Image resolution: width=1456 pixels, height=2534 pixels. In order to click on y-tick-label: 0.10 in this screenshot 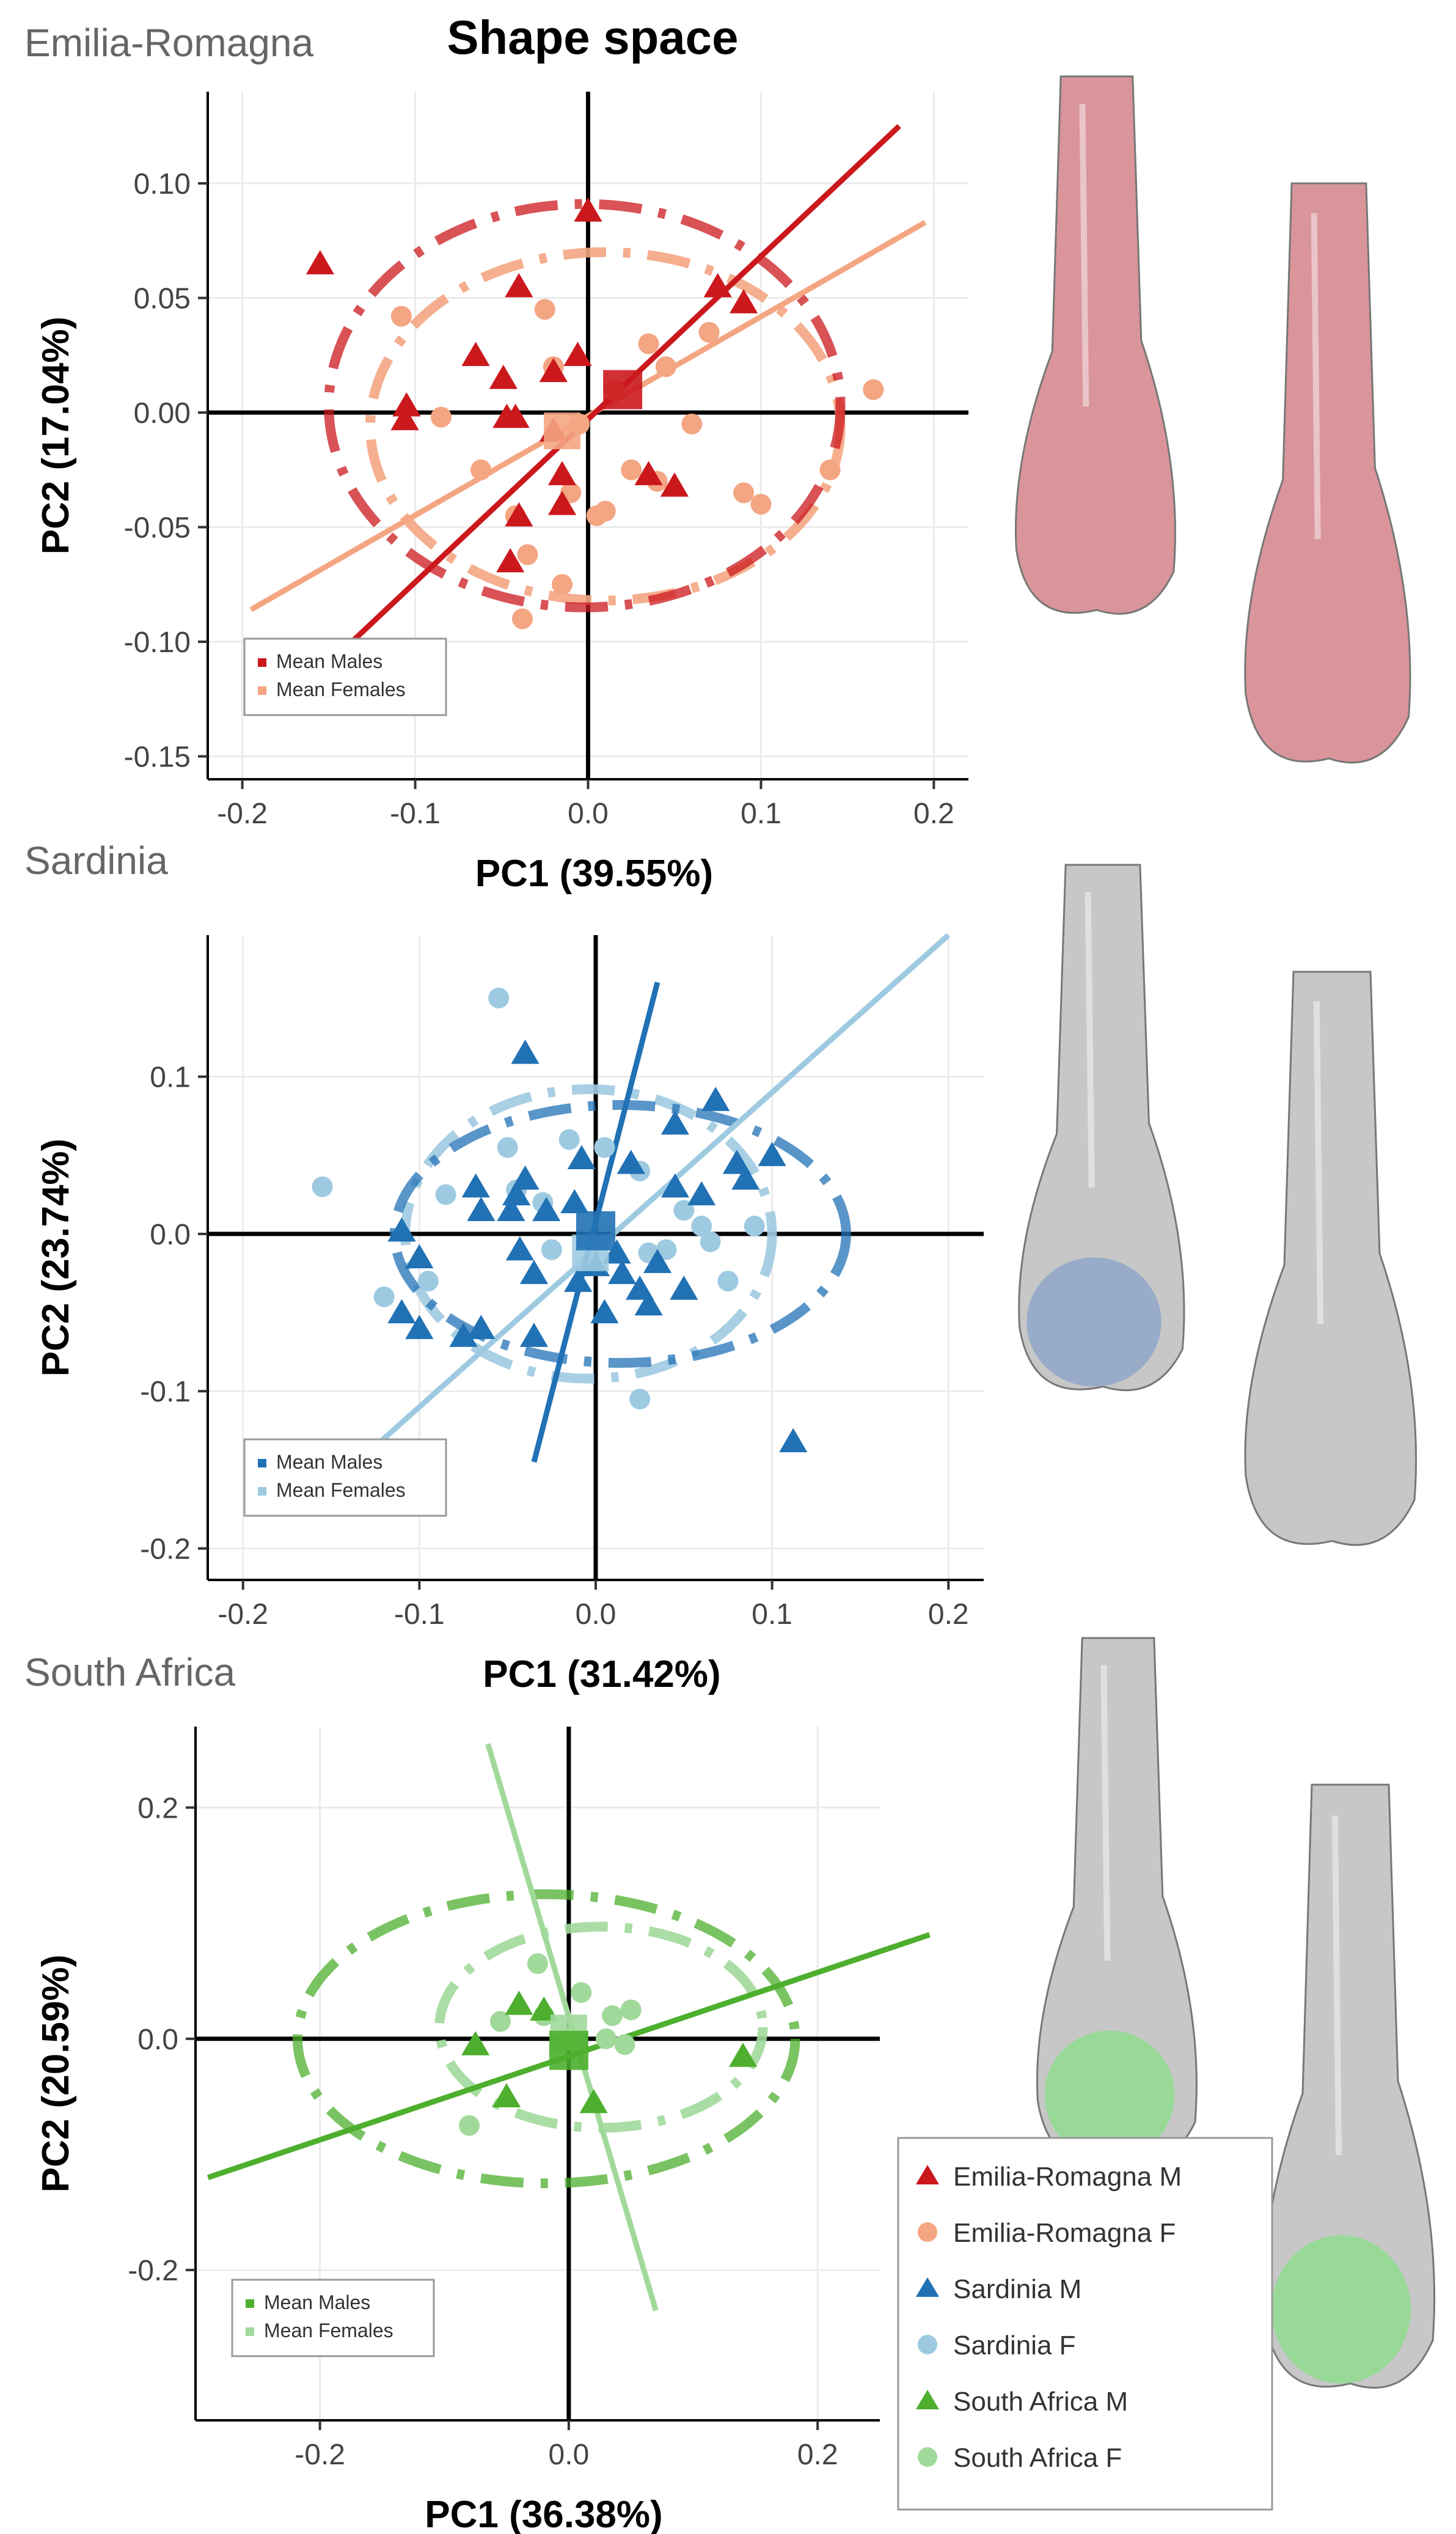, I will do `click(162, 184)`.